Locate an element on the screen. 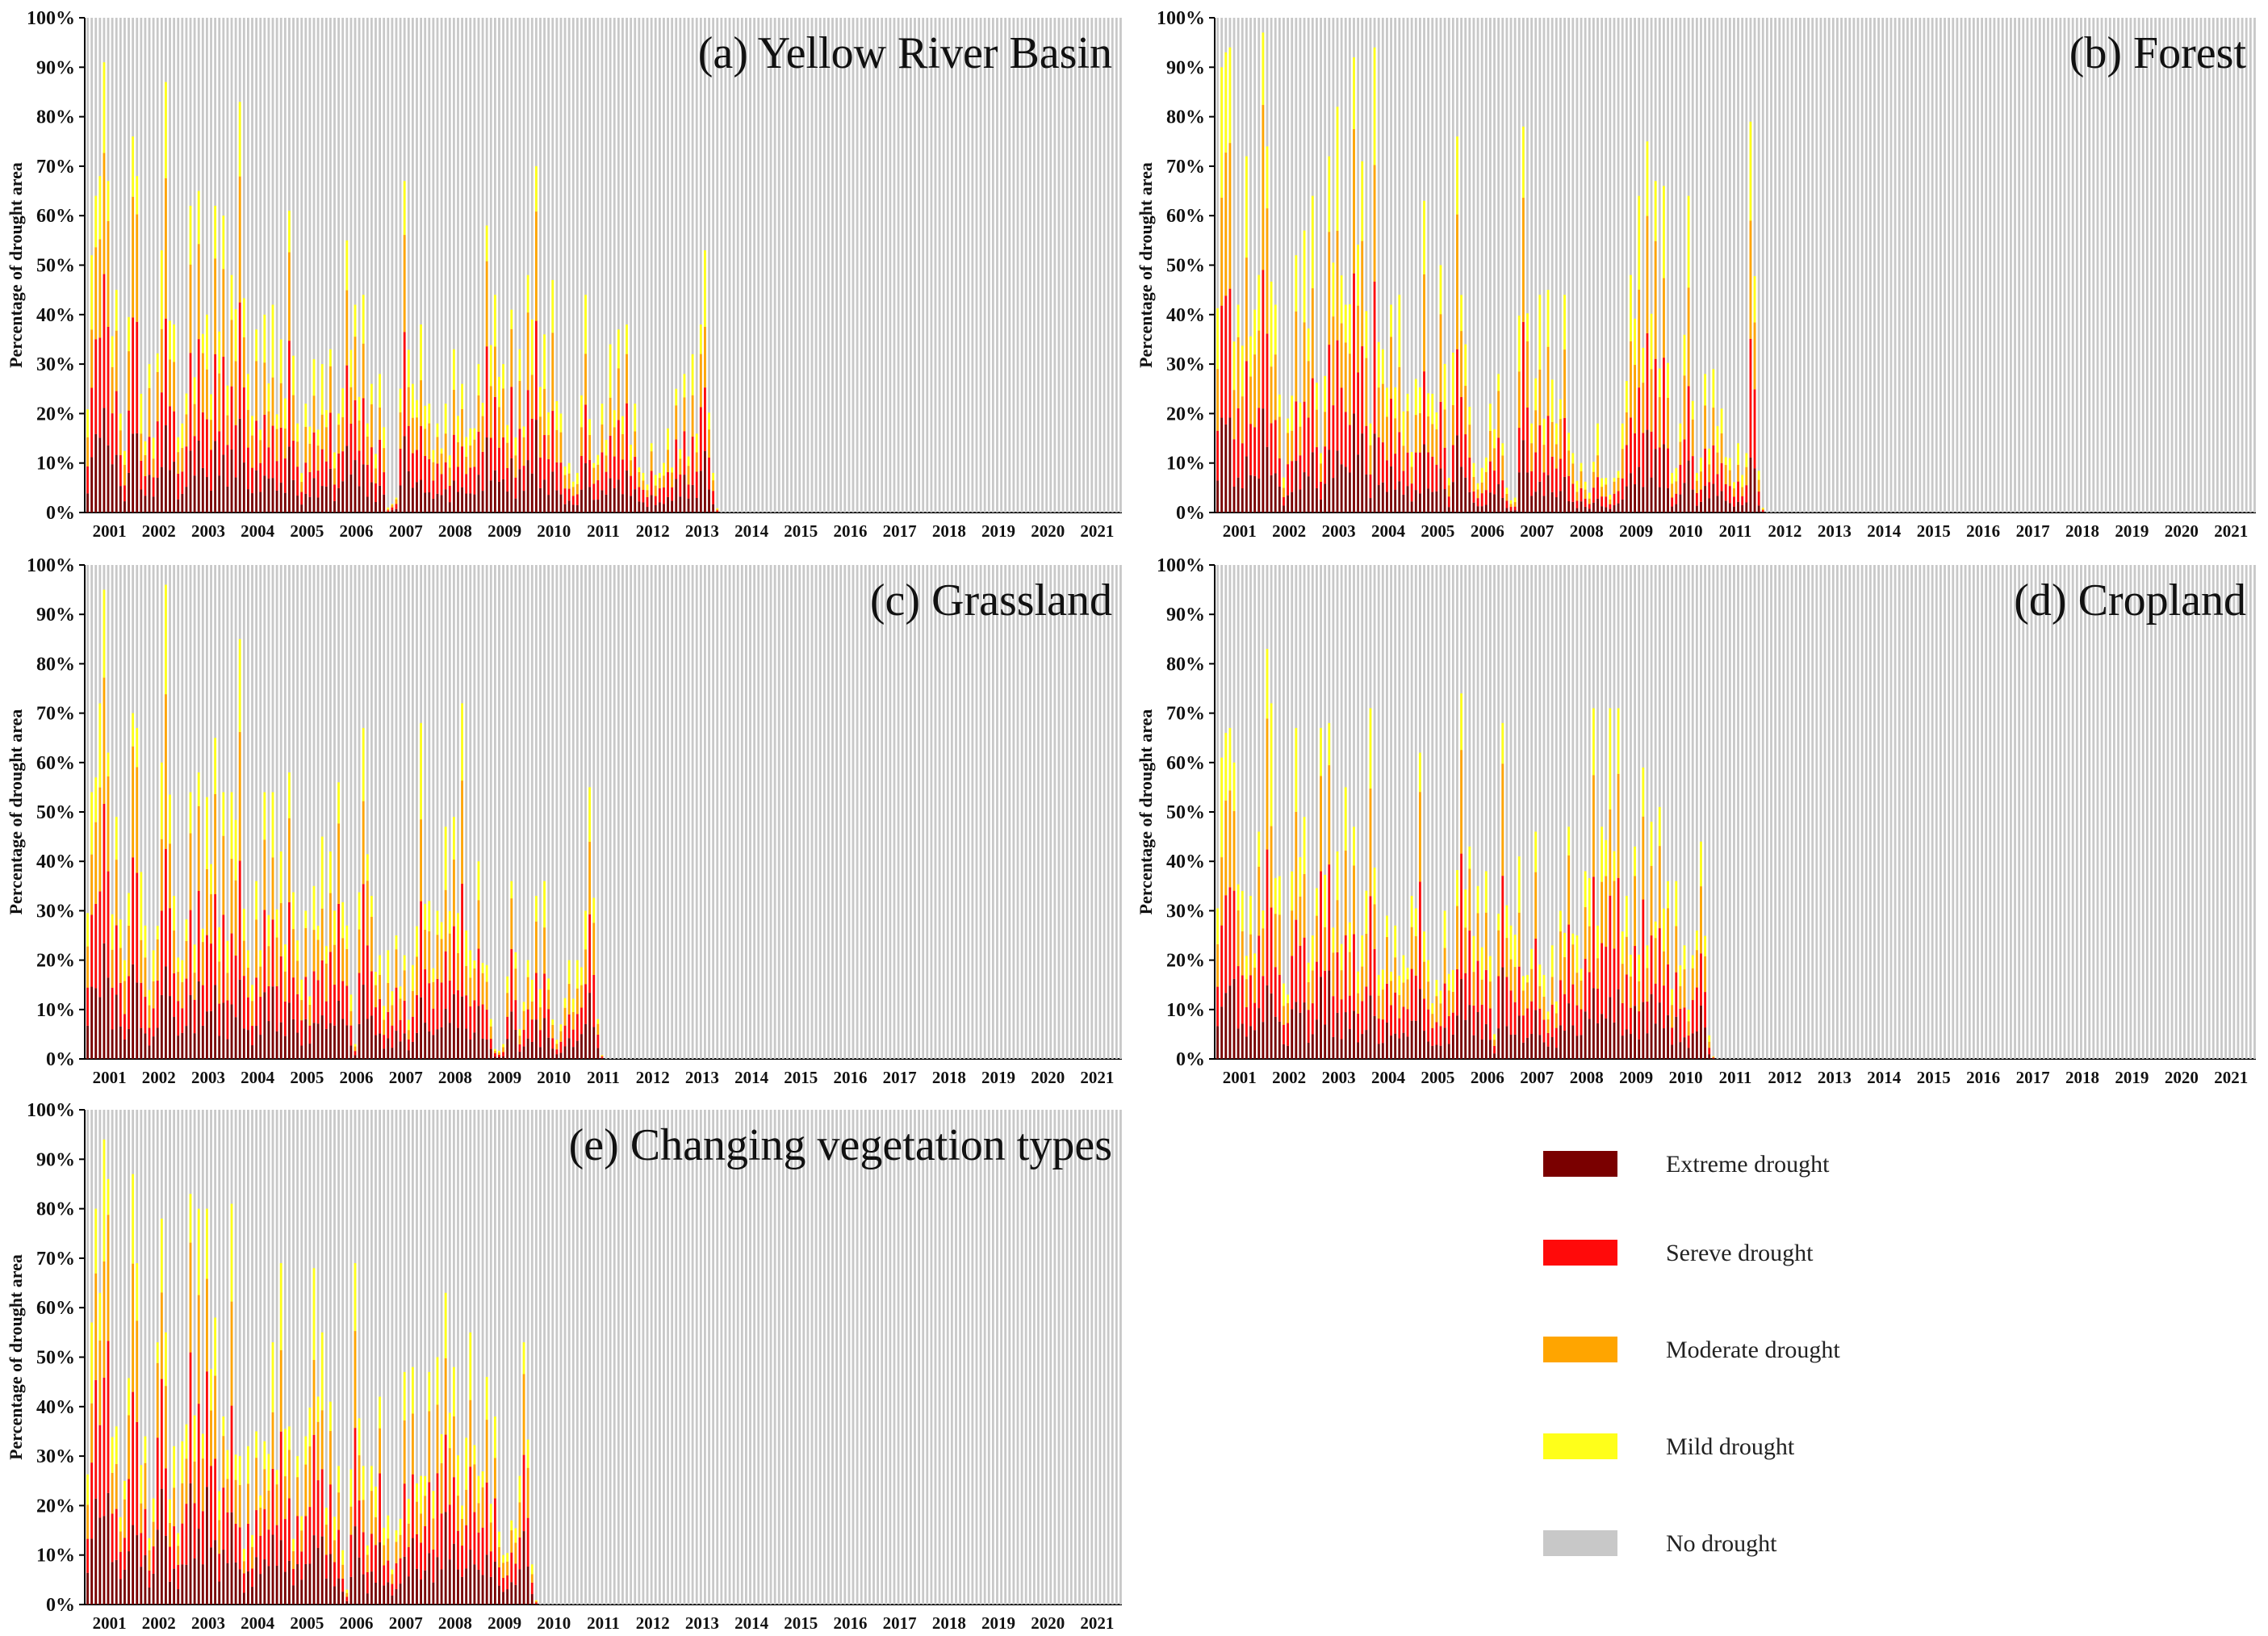  x-tick-label: 2012 is located at coordinates (653, 1623).